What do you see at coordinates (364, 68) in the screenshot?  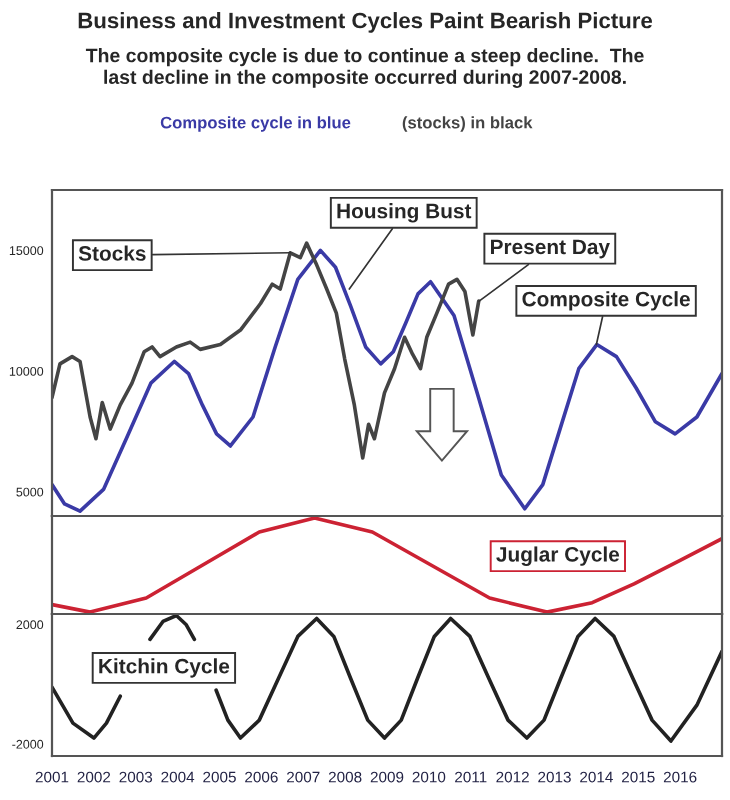 I see `chart-subtitle: The composite cycle is due to continue a steep decline. The last decline in the composite occurred during 2007-2008.` at bounding box center [364, 68].